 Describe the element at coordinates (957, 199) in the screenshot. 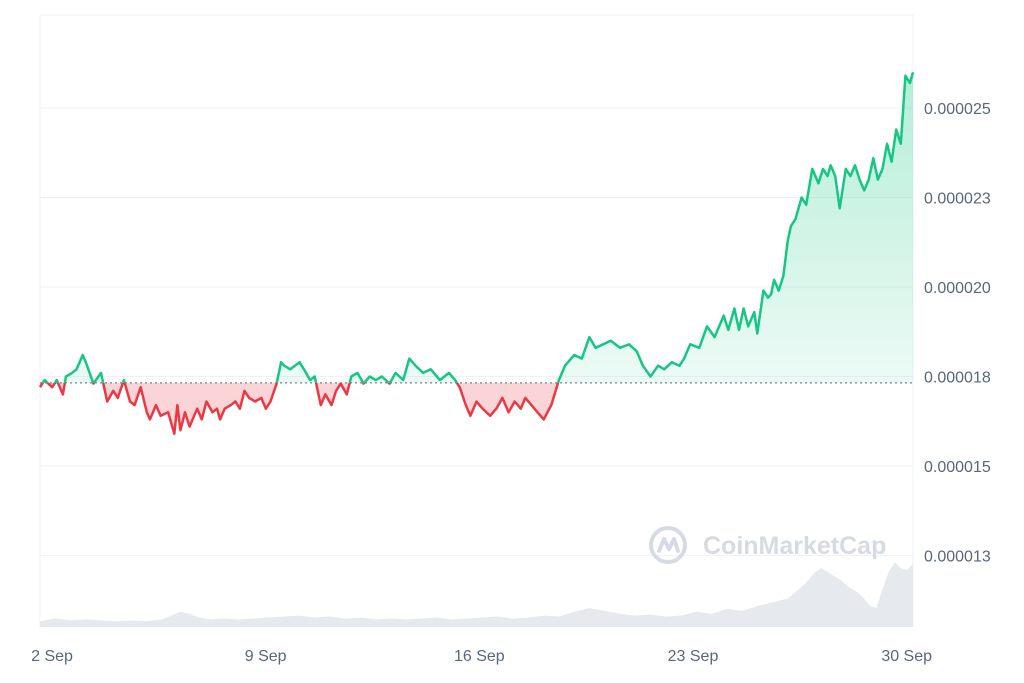

I see `y-tick-label: 0.000023` at that location.